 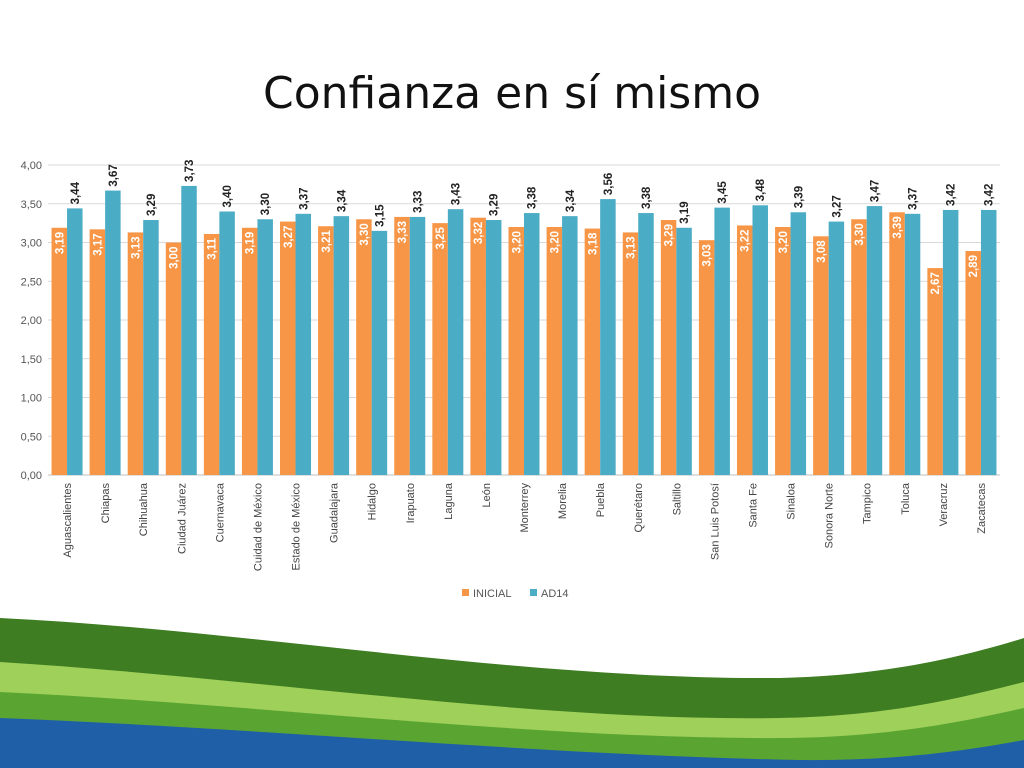 What do you see at coordinates (304, 198) in the screenshot?
I see `data-label-ad14: 3,37` at bounding box center [304, 198].